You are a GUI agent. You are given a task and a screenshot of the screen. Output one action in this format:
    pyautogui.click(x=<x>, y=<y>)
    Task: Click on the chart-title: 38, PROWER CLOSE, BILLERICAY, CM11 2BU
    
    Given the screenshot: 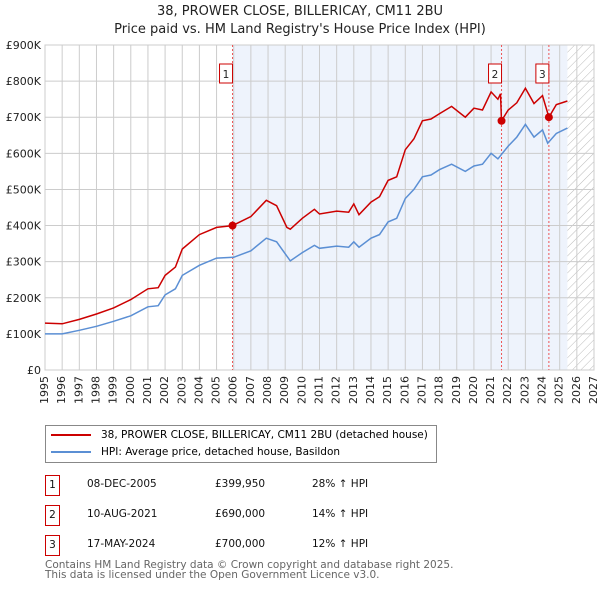 What is the action you would take?
    pyautogui.click(x=300, y=11)
    